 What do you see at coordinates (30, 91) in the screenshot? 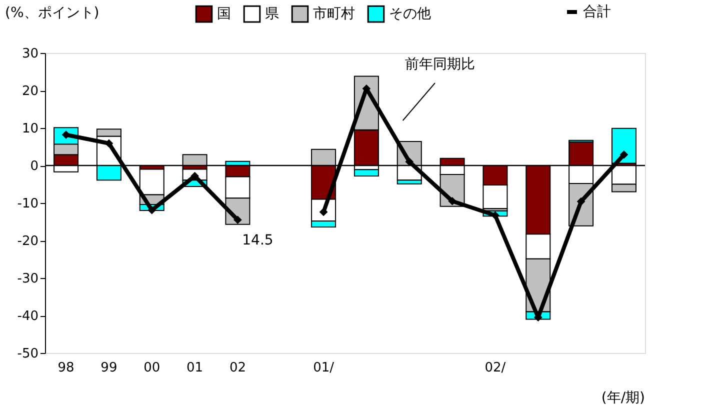
I see `y-tick-label: 20` at bounding box center [30, 91].